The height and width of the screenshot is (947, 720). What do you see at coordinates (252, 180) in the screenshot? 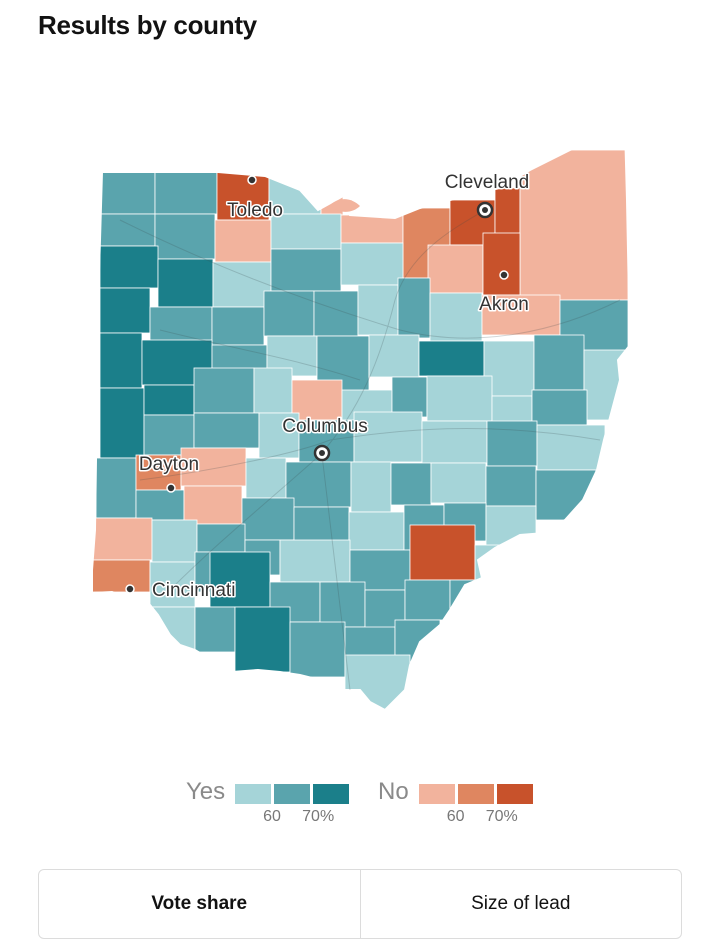
I see `toledo-marker-dot` at bounding box center [252, 180].